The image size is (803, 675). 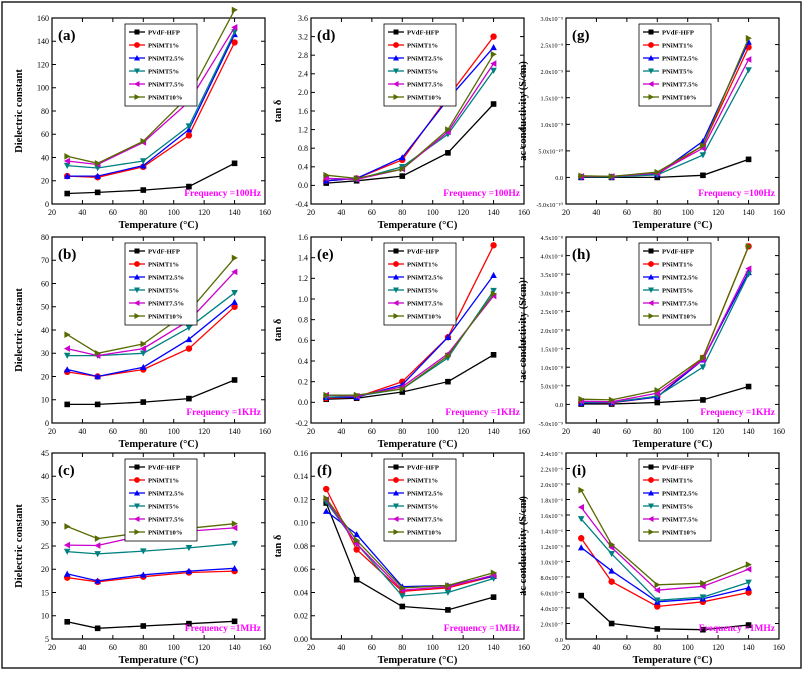 What do you see at coordinates (67, 255) in the screenshot?
I see `panel-label: (b)` at bounding box center [67, 255].